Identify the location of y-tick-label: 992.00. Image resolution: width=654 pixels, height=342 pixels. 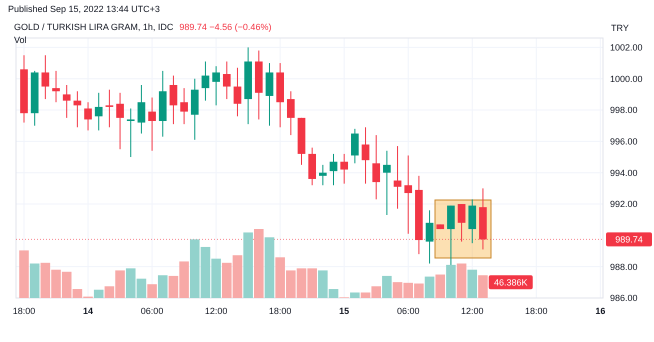
(624, 204).